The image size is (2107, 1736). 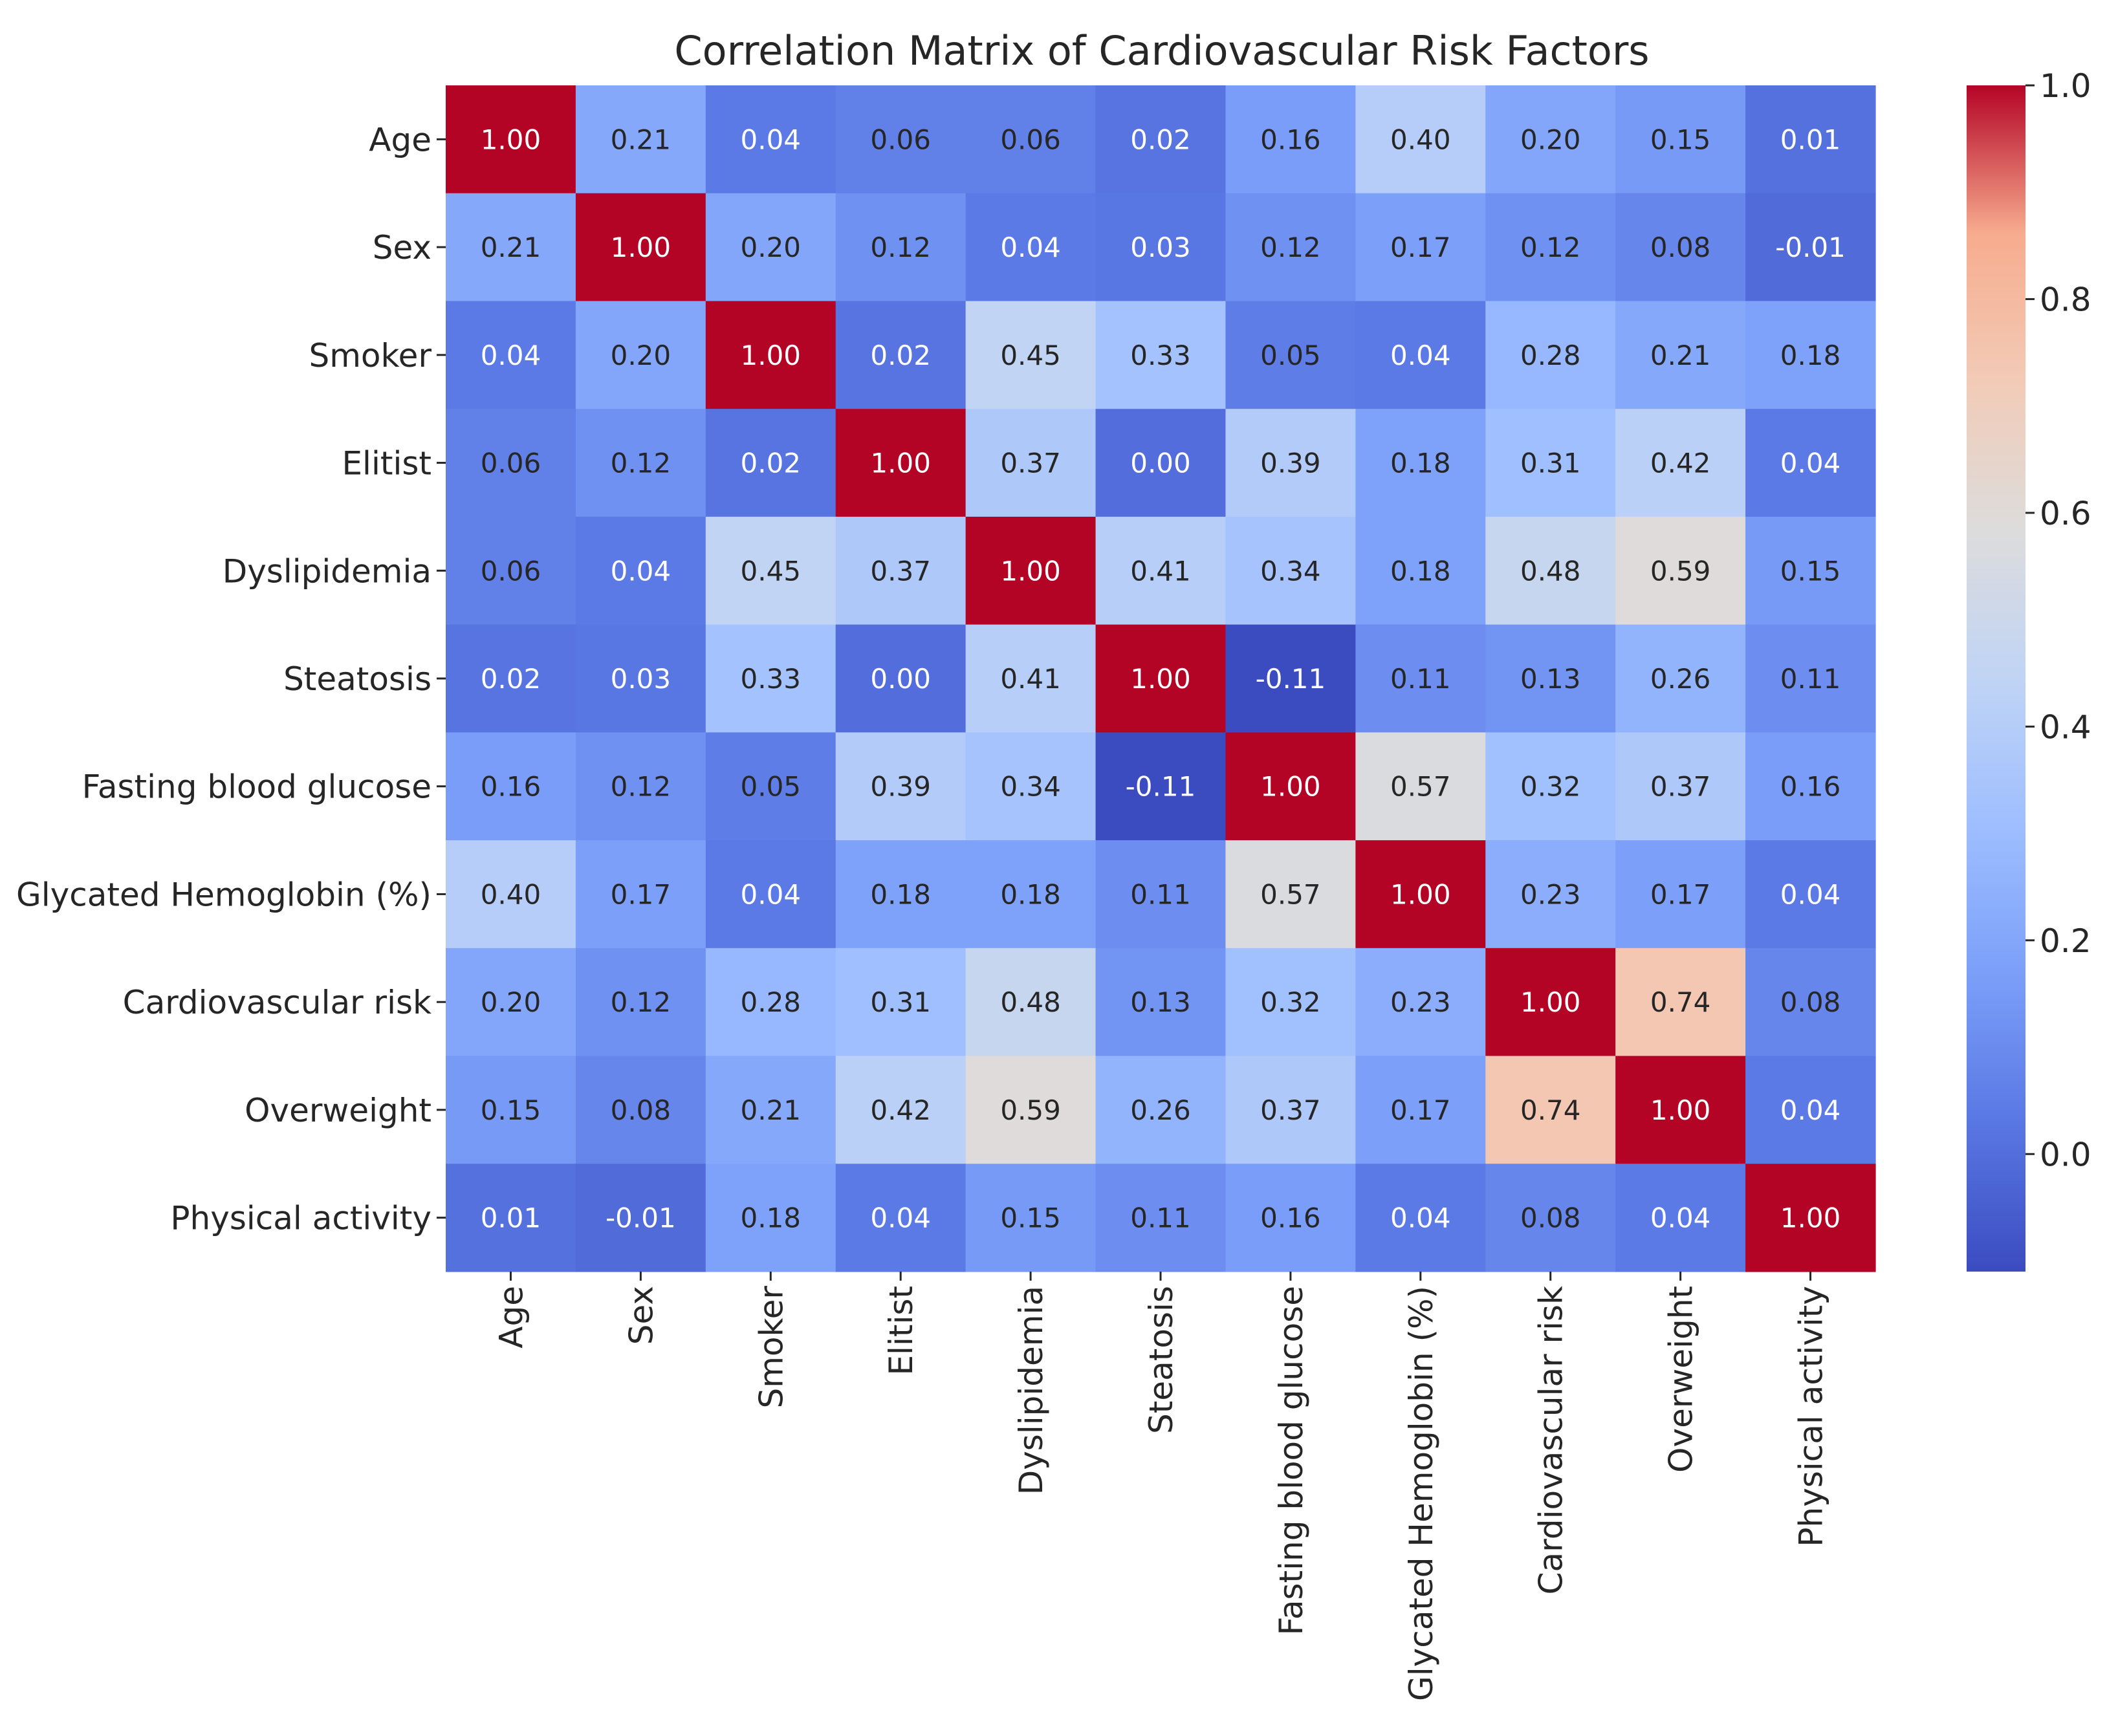 I want to click on cell-value-label: -0.01, so click(x=641, y=1218).